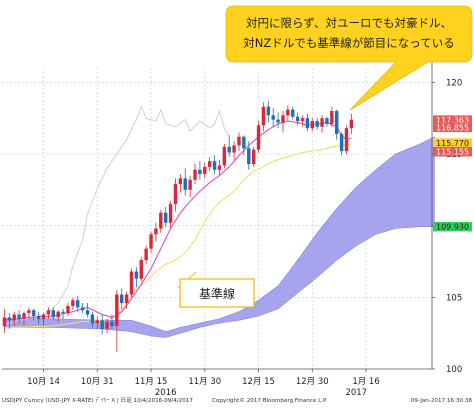 The height and width of the screenshot is (408, 474). Describe the element at coordinates (204, 382) in the screenshot. I see `x-tick-label: 11月 30` at that location.